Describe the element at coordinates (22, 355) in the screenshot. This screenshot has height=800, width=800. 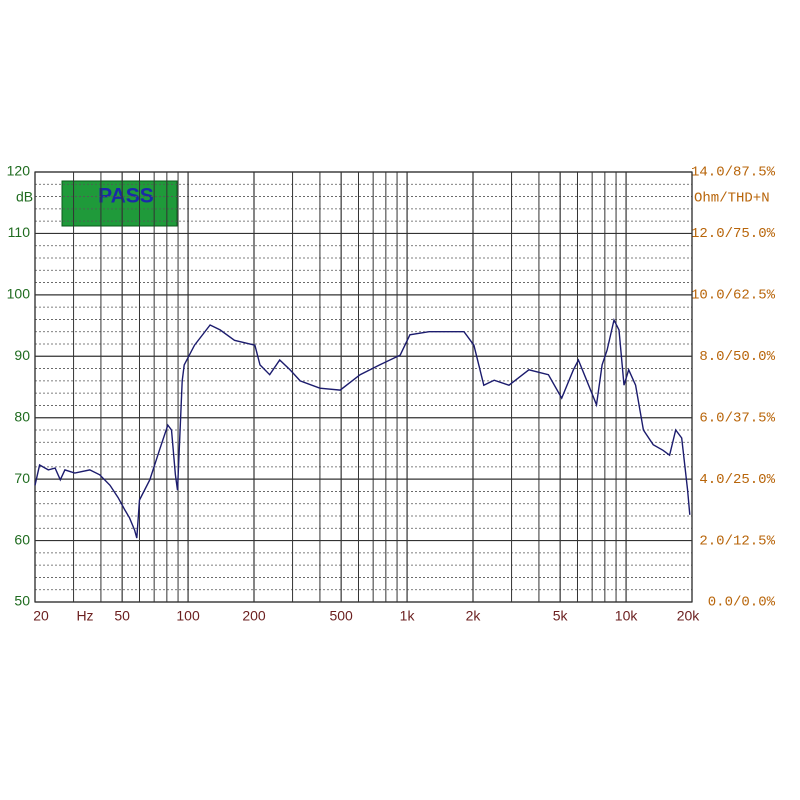
I see `y-tick-label: 90` at that location.